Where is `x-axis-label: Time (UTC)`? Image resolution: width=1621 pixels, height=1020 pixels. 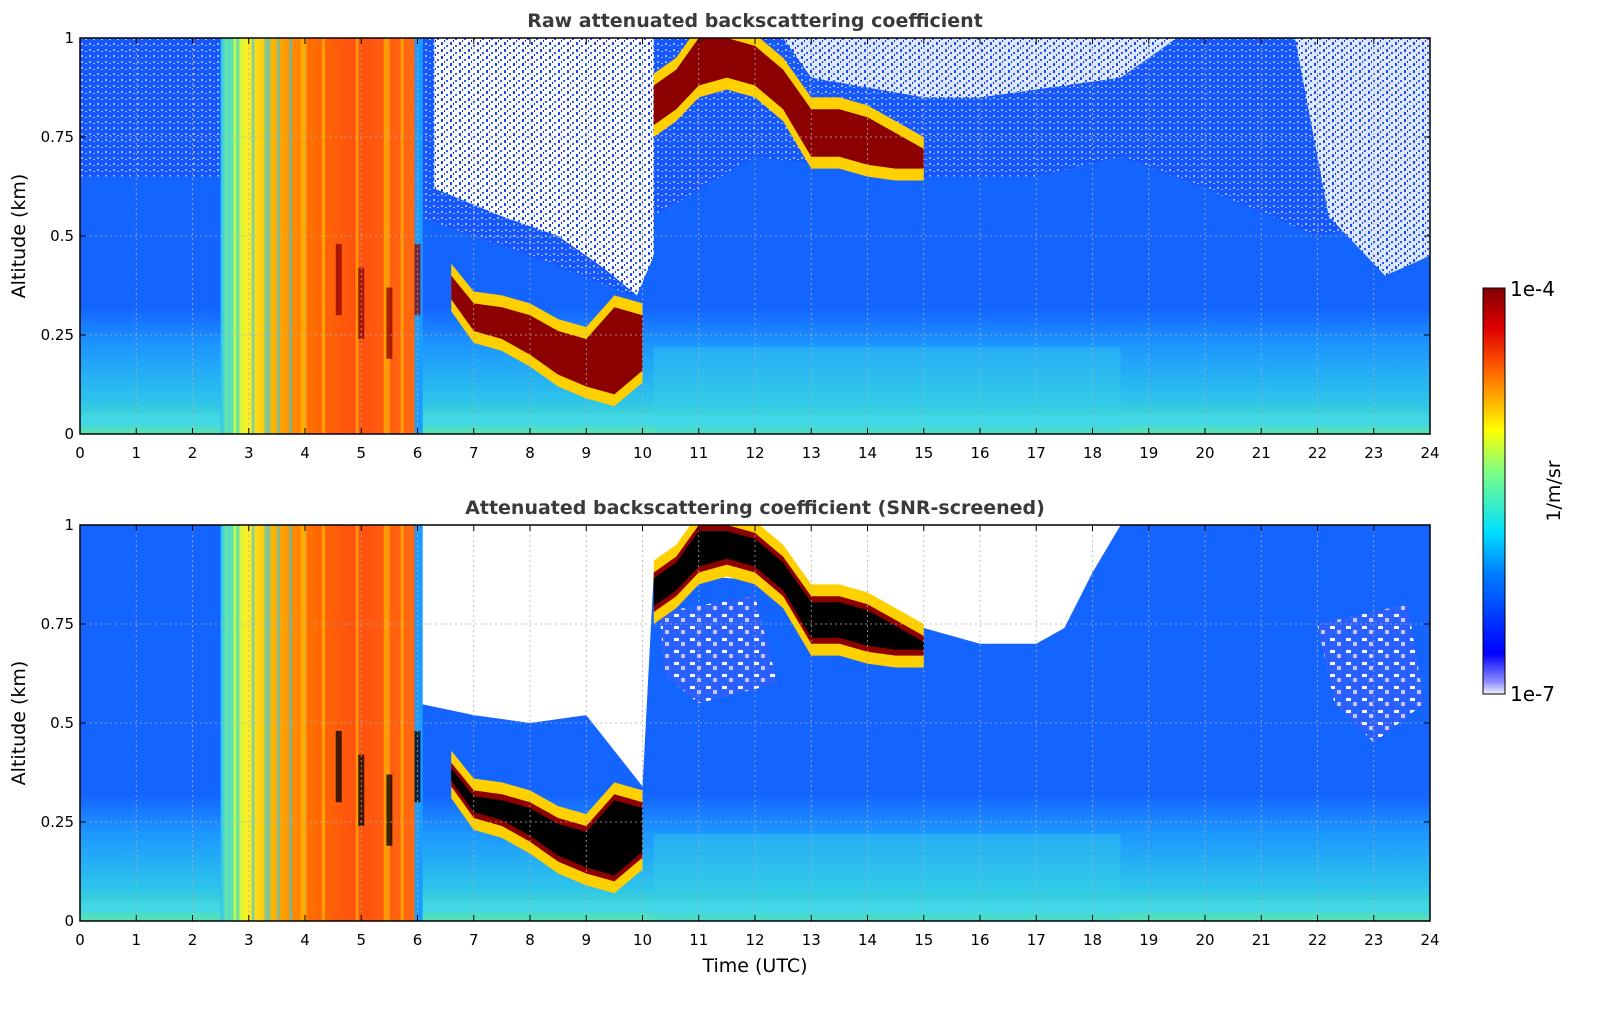
x-axis-label: Time (UTC) is located at coordinates (754, 966).